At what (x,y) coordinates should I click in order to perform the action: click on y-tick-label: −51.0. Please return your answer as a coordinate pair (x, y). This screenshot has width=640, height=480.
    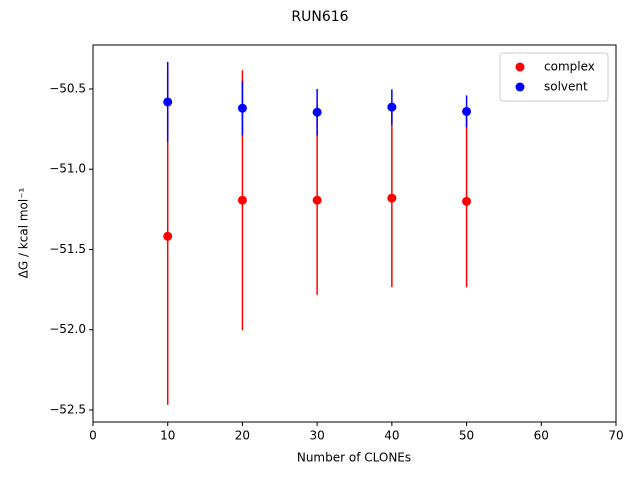
    Looking at the image, I should click on (67, 169).